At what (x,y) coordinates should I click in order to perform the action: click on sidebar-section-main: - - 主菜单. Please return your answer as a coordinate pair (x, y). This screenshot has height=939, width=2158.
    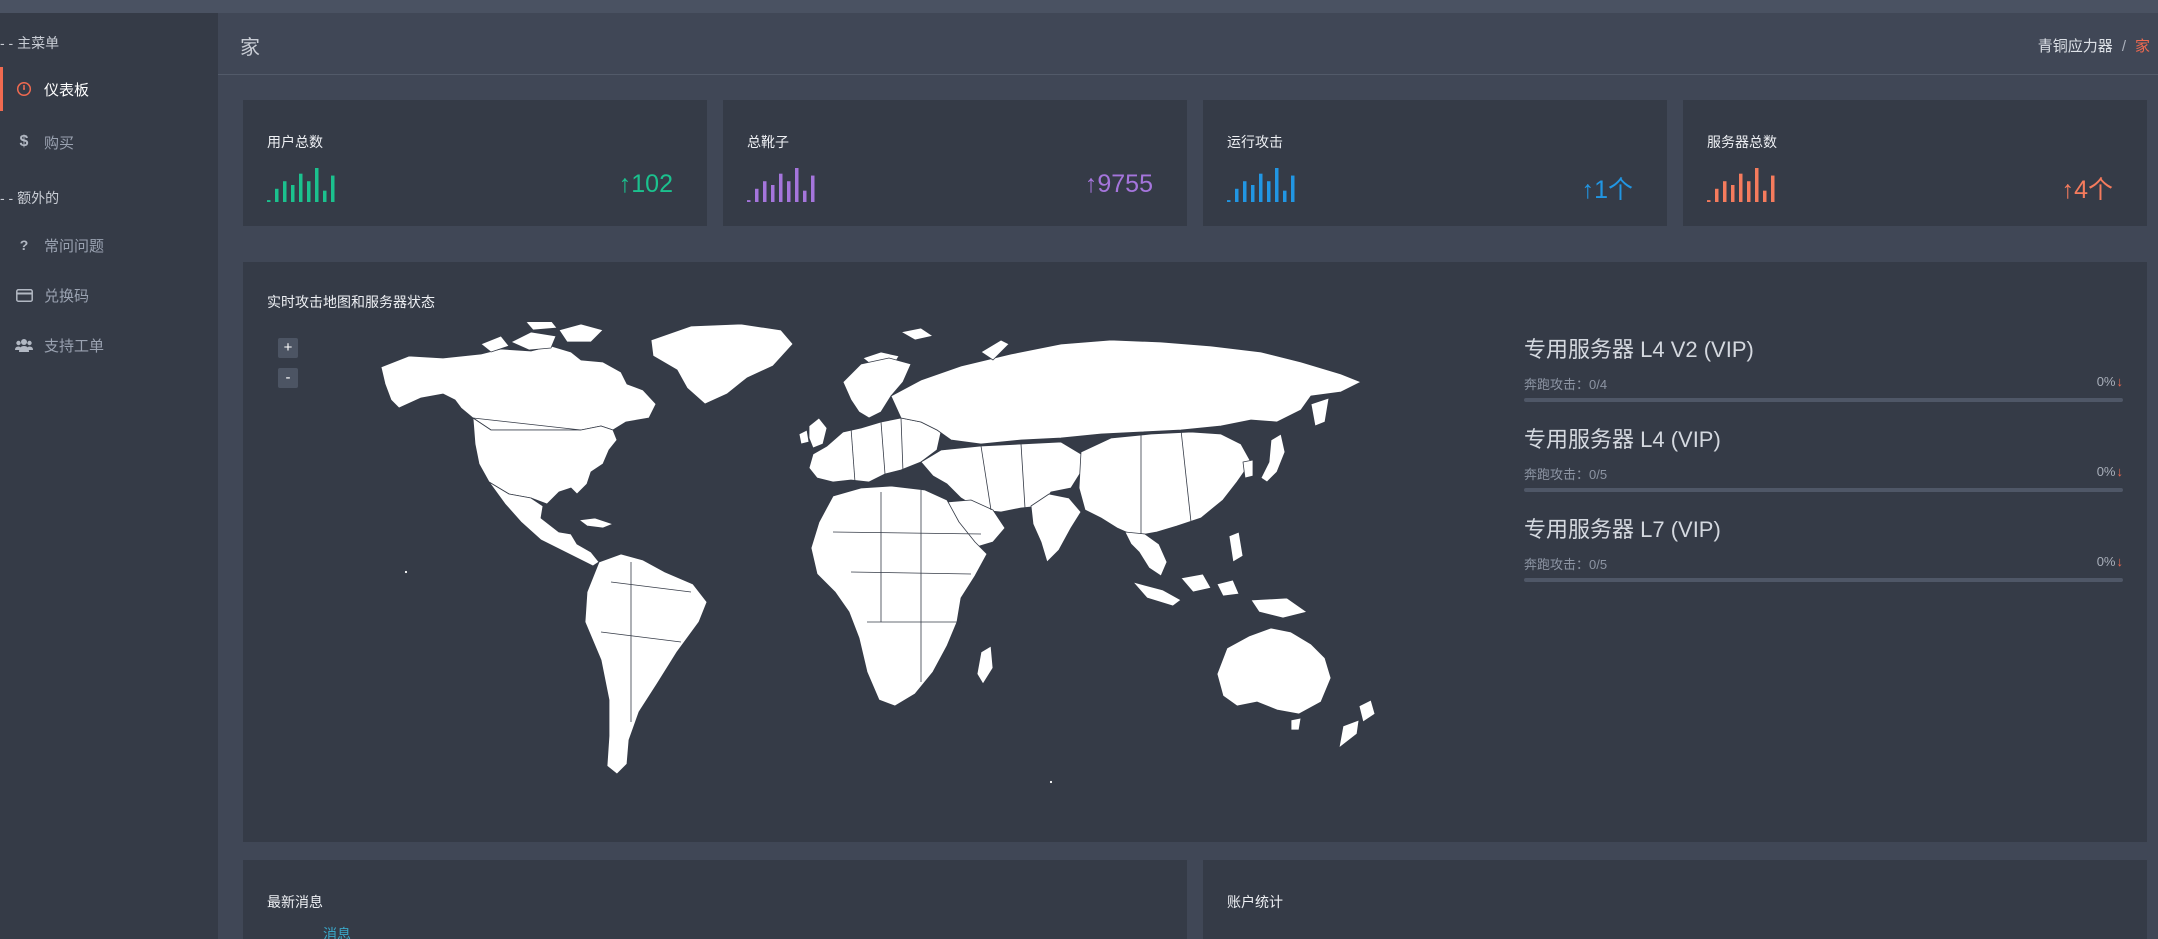
    Looking at the image, I should click on (30, 43).